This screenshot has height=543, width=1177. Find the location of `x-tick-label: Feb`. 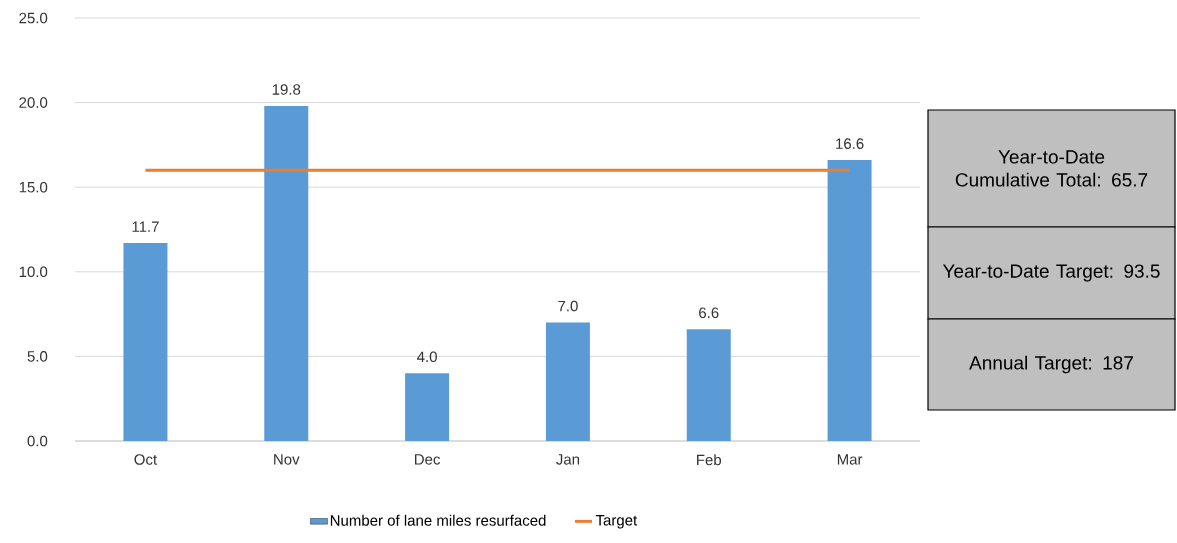

x-tick-label: Feb is located at coordinates (709, 460).